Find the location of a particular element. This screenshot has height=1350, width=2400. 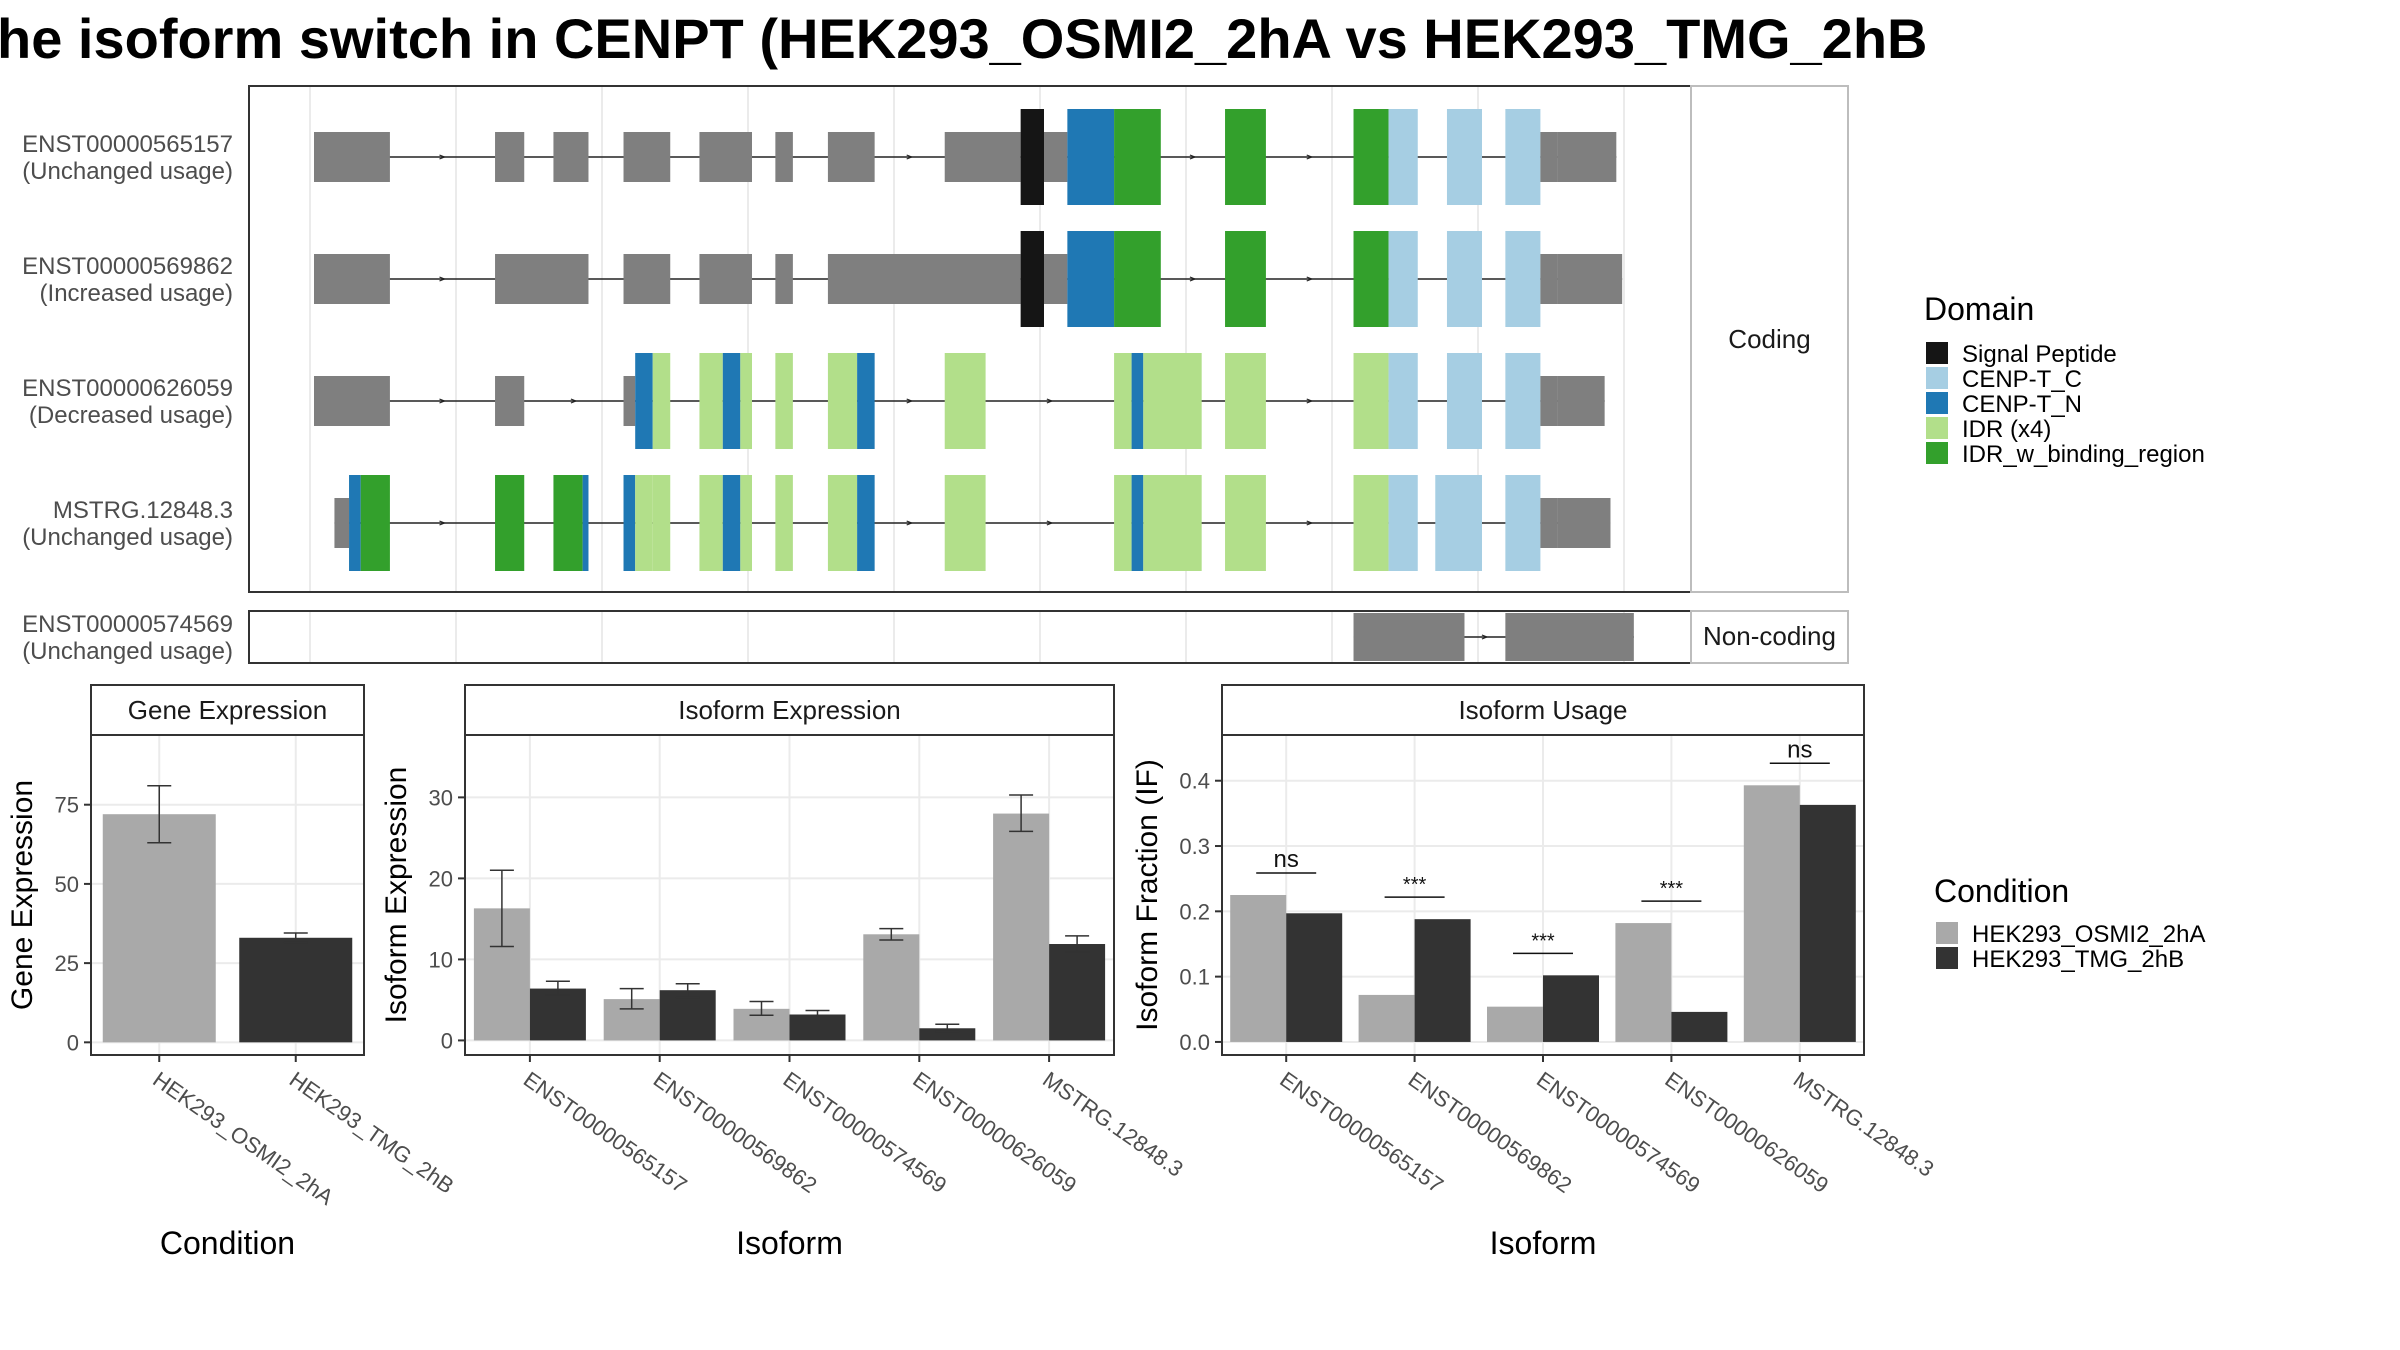

transcript-ENST00000565157: ENST00000565157(Unchanged usage) is located at coordinates (819, 157).